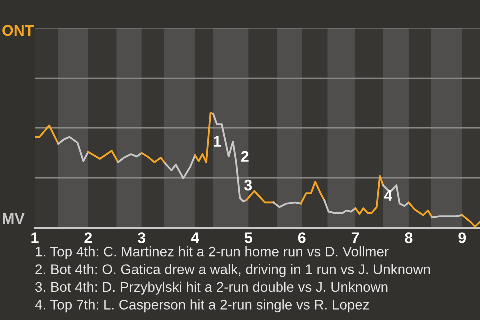 The height and width of the screenshot is (320, 480). Describe the element at coordinates (409, 238) in the screenshot. I see `x-tick-label: 8` at that location.